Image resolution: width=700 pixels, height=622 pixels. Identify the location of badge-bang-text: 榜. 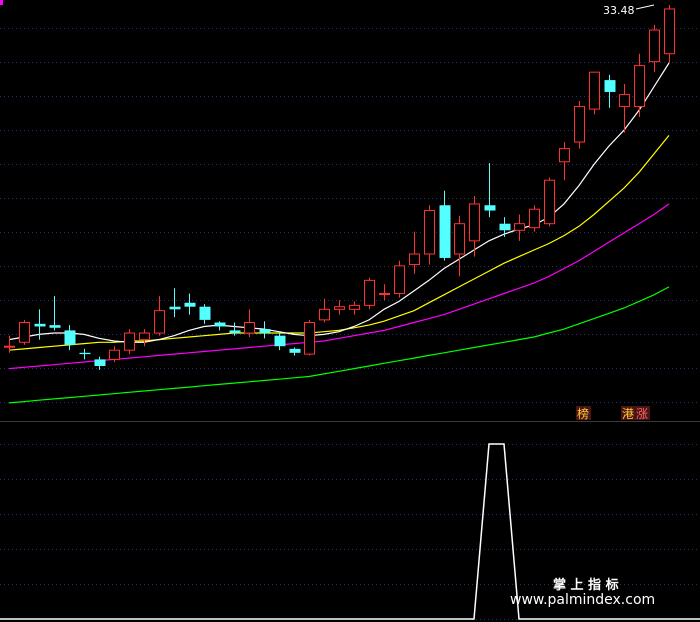
(583, 413).